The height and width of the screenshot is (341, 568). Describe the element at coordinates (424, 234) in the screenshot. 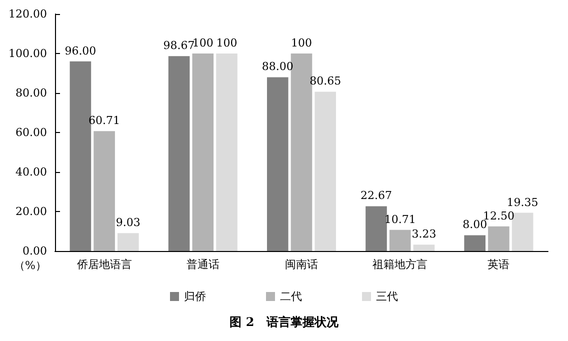

I see `data-label: 3.23` at that location.